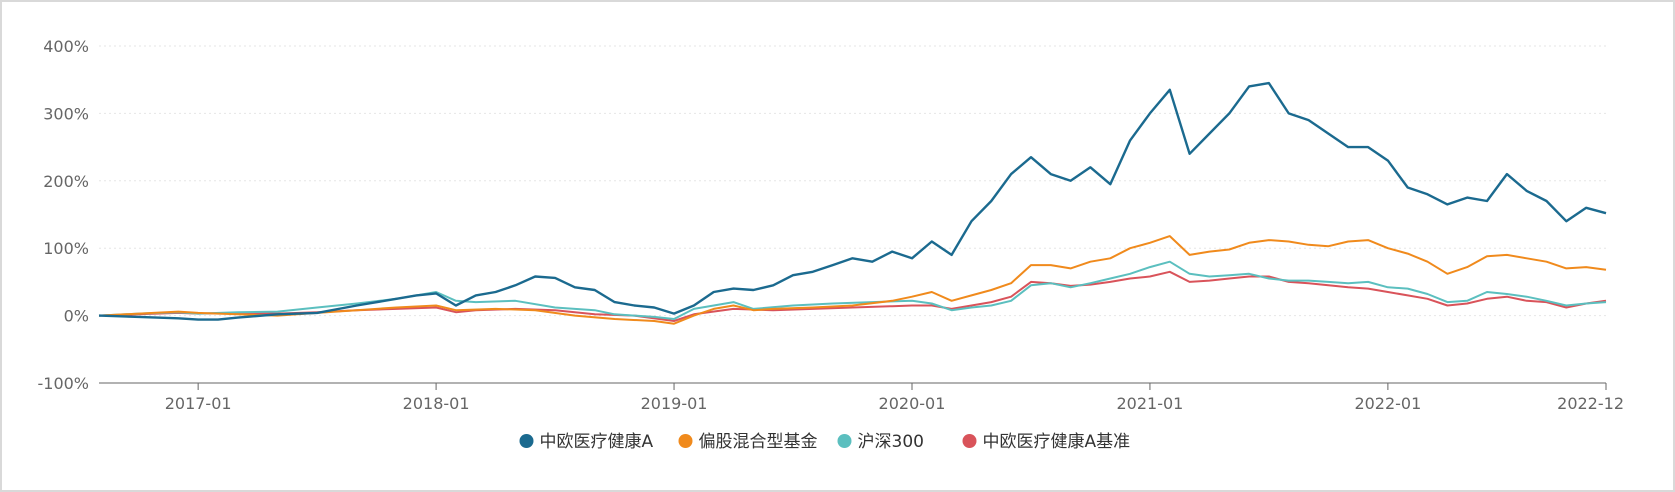 This screenshot has height=492, width=1675. I want to click on y-tick-label: 200%, so click(66, 181).